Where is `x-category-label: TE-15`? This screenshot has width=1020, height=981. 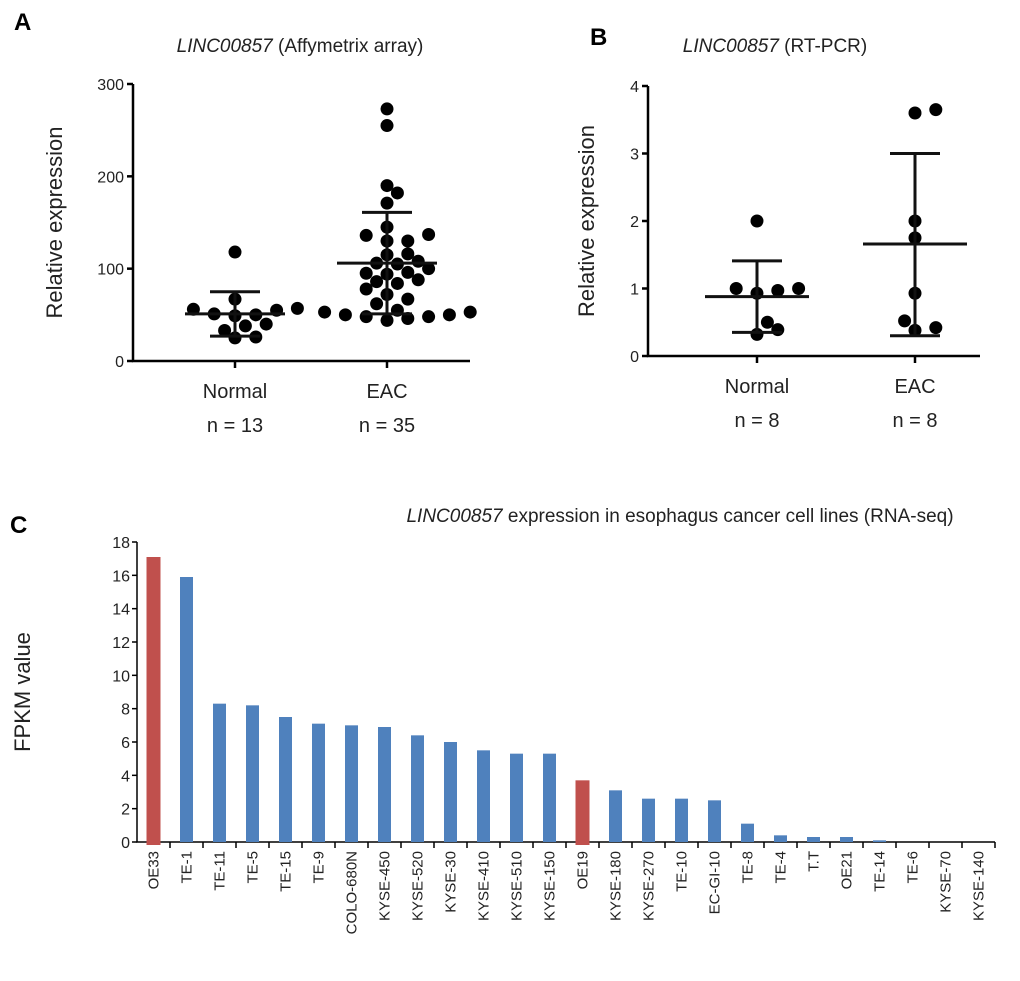 x-category-label: TE-15 is located at coordinates (286, 871).